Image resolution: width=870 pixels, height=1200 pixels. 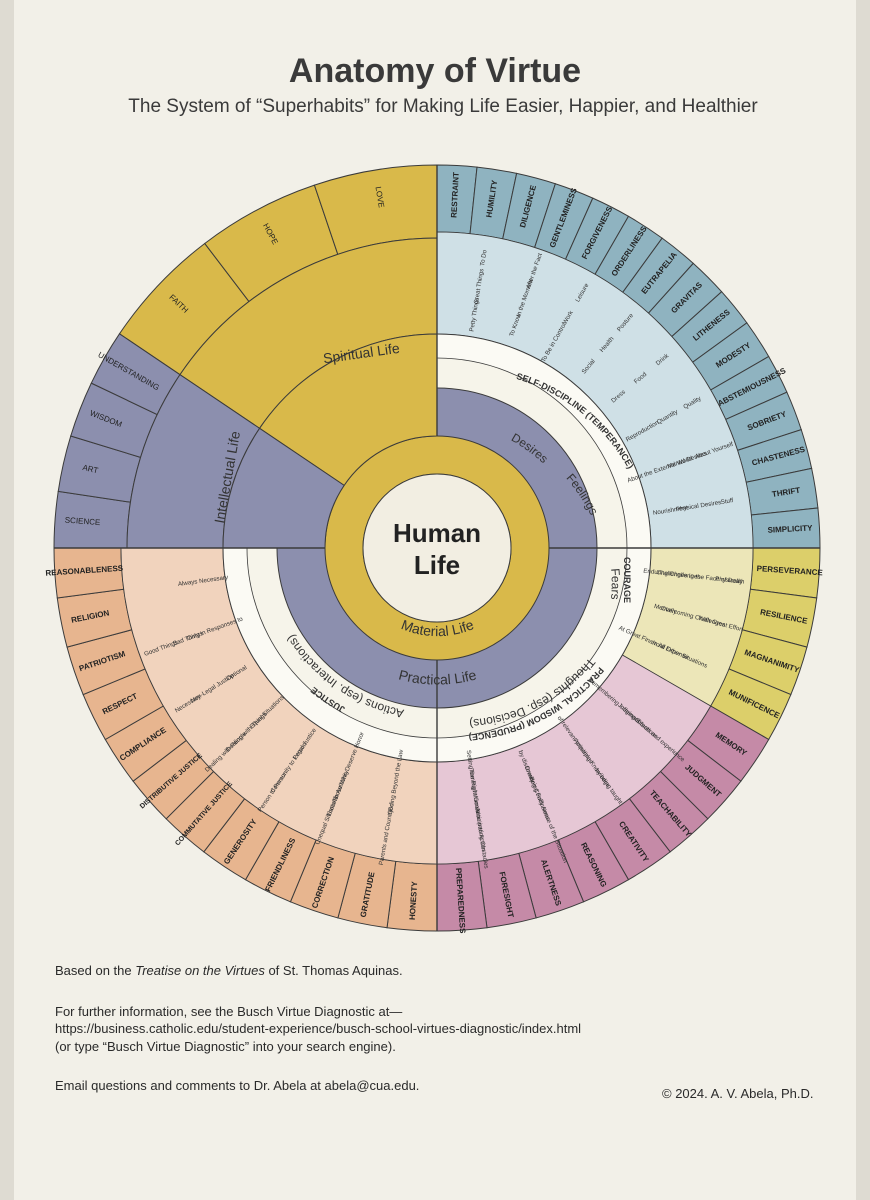 What do you see at coordinates (414, 900) in the screenshot?
I see `virtue-label-honesty: HONESTY` at bounding box center [414, 900].